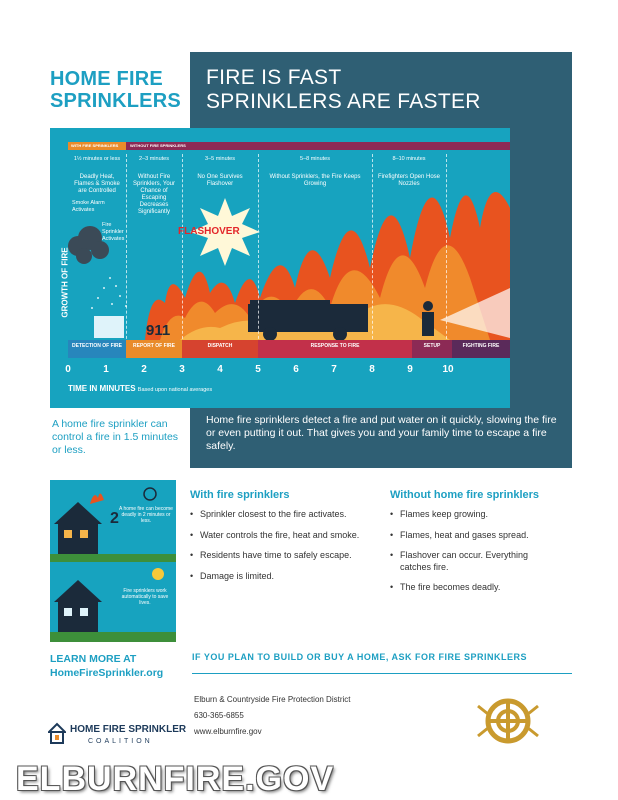  Describe the element at coordinates (109, 327) in the screenshot. I see `sofa-illustration` at that location.